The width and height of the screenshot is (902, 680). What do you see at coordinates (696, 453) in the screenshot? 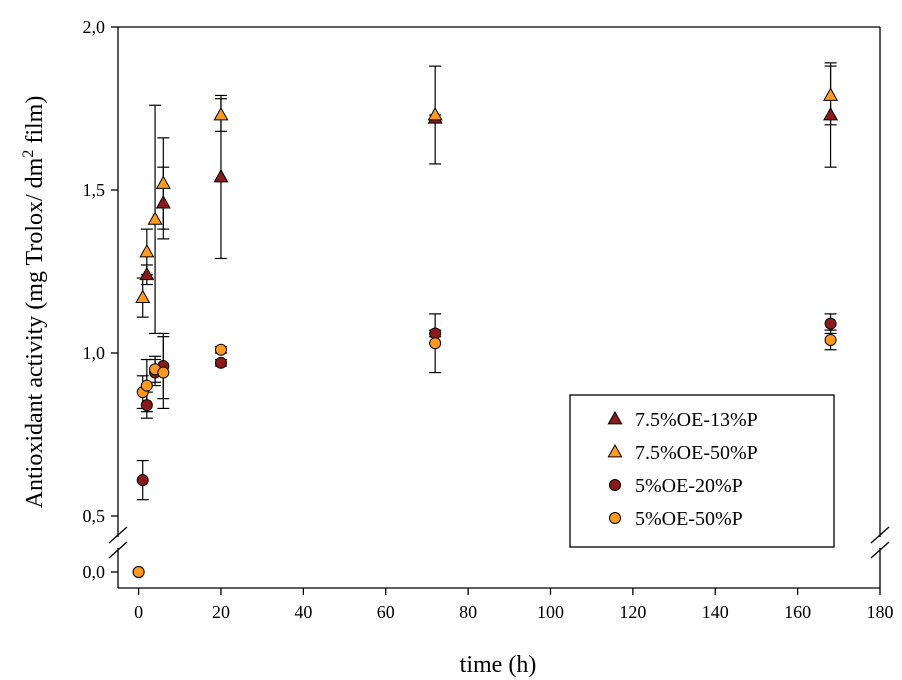
I see `legend-label: 7.5%OE-50%P` at bounding box center [696, 453].